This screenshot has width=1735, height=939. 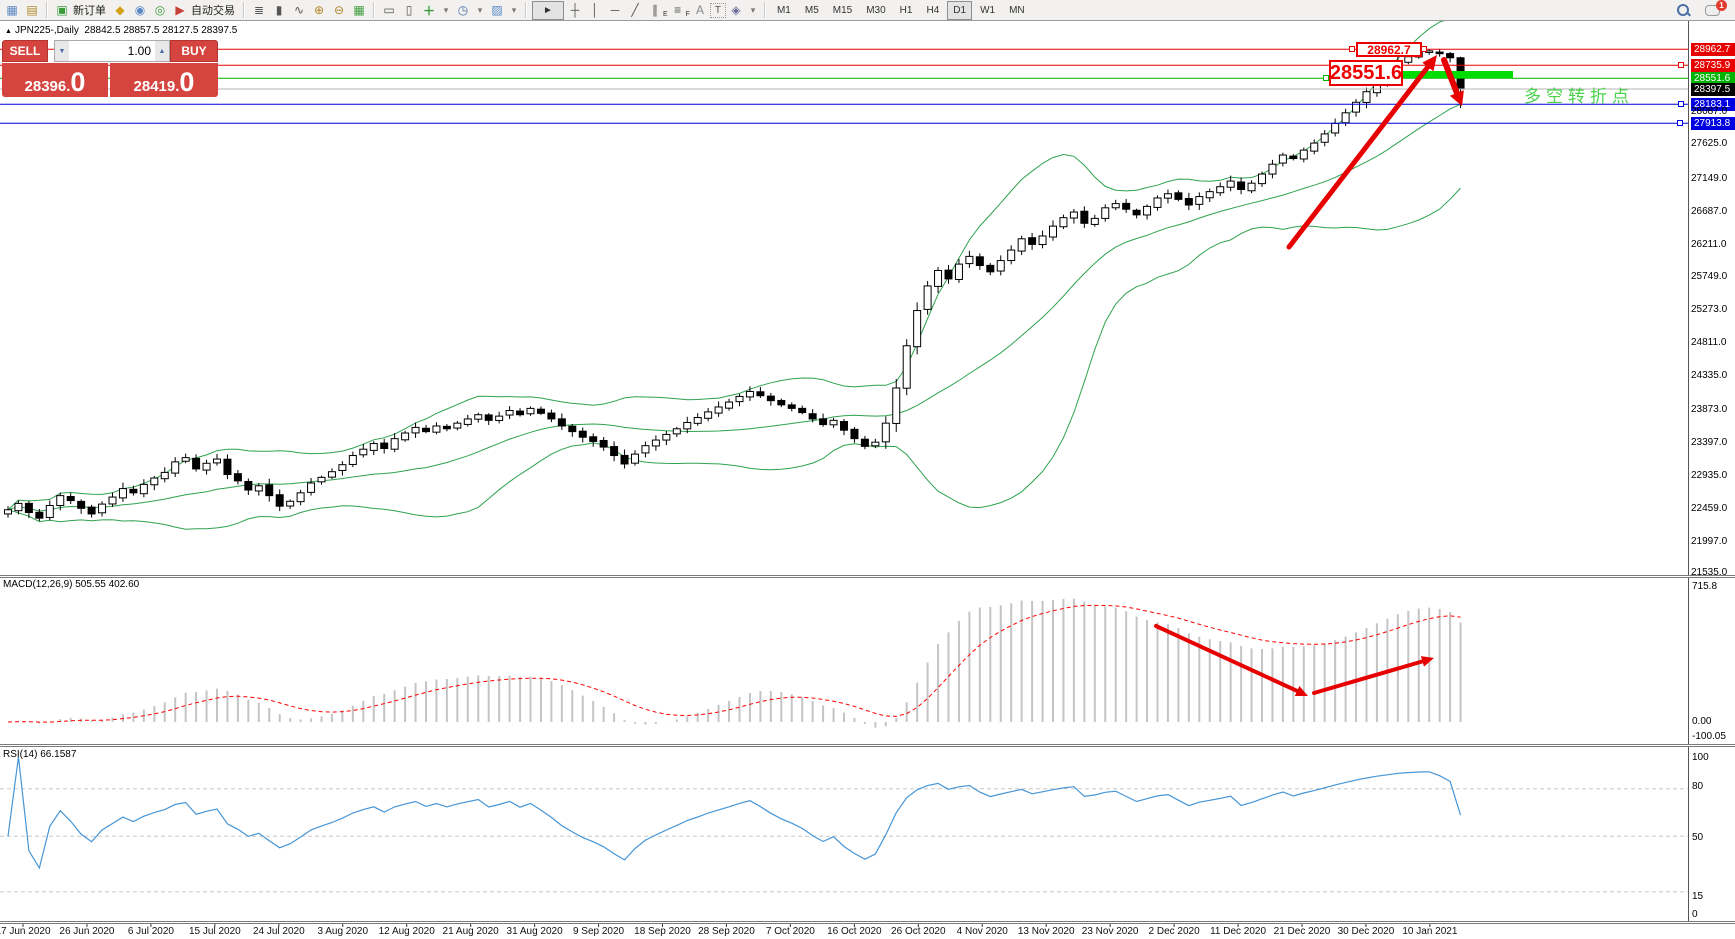 What do you see at coordinates (46, 30) in the screenshot?
I see `chart-symbol: JPN225-,Daily` at bounding box center [46, 30].